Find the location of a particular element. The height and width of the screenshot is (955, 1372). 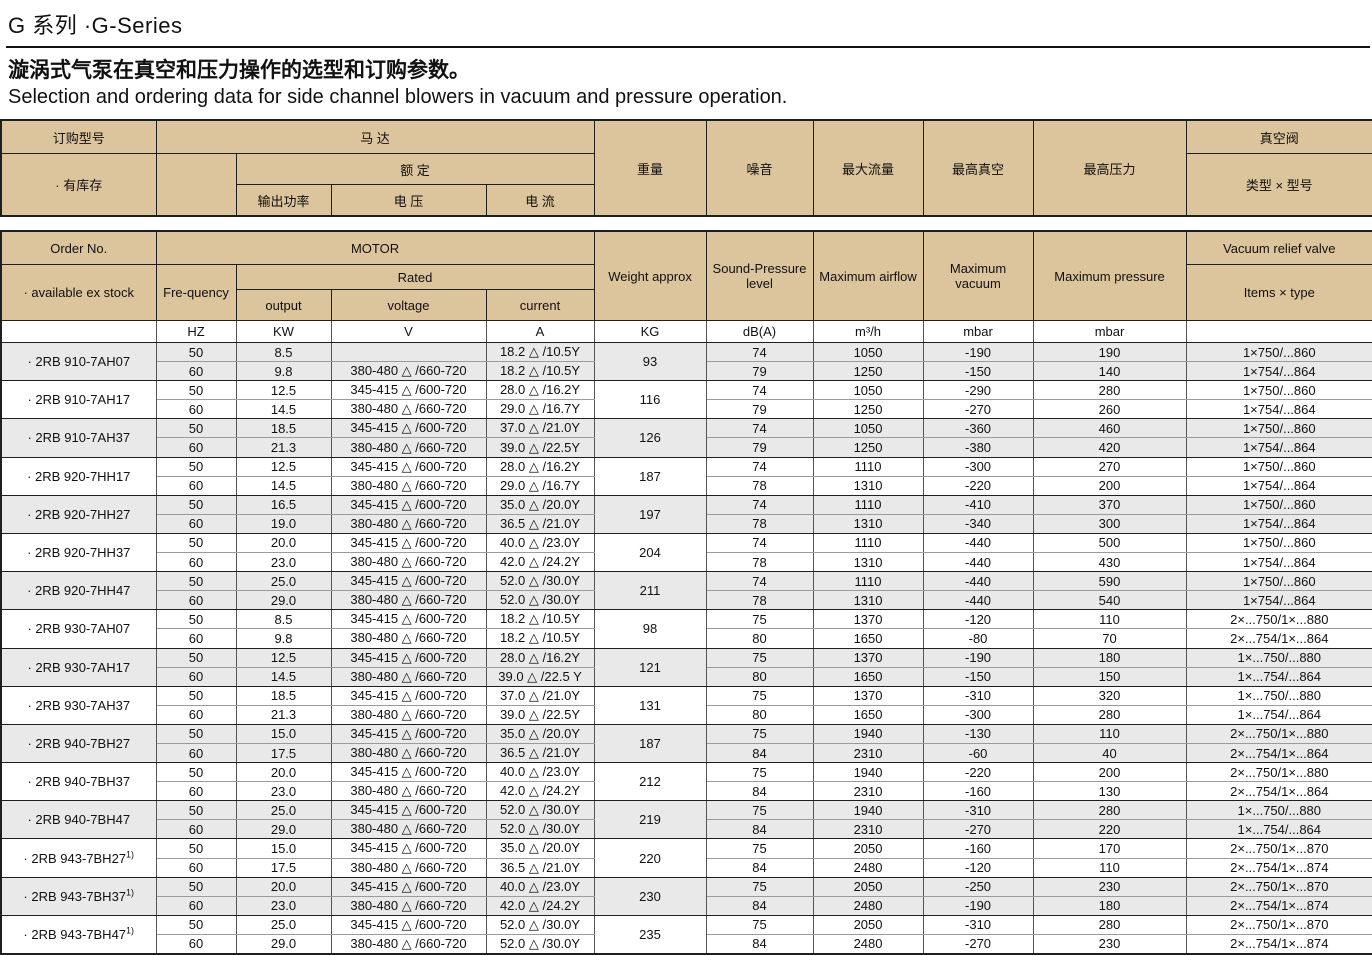

header-en-pressure: Maximum pressure is located at coordinates (1109, 275).